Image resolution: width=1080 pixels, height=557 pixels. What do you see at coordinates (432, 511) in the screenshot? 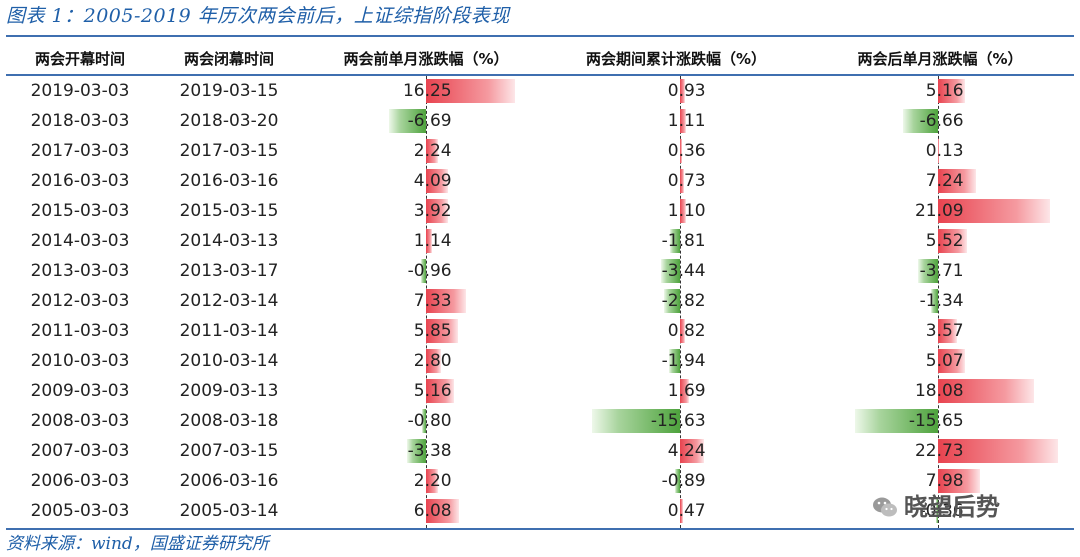
I see `pre-change-value: 6.08` at bounding box center [432, 511].